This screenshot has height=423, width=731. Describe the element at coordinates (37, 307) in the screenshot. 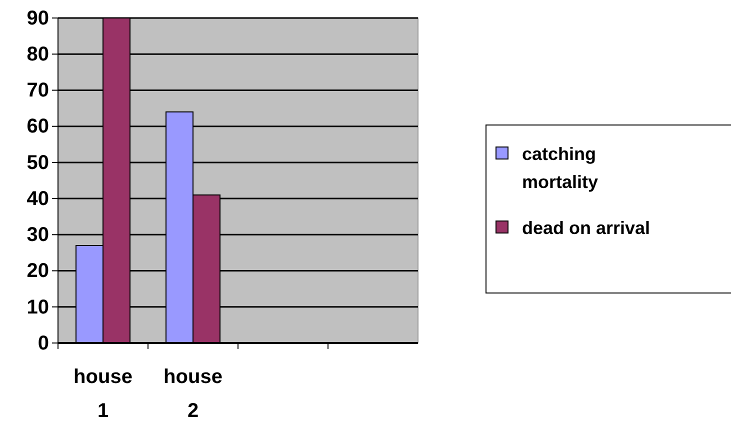

I see `y-tick-label: 10` at that location.